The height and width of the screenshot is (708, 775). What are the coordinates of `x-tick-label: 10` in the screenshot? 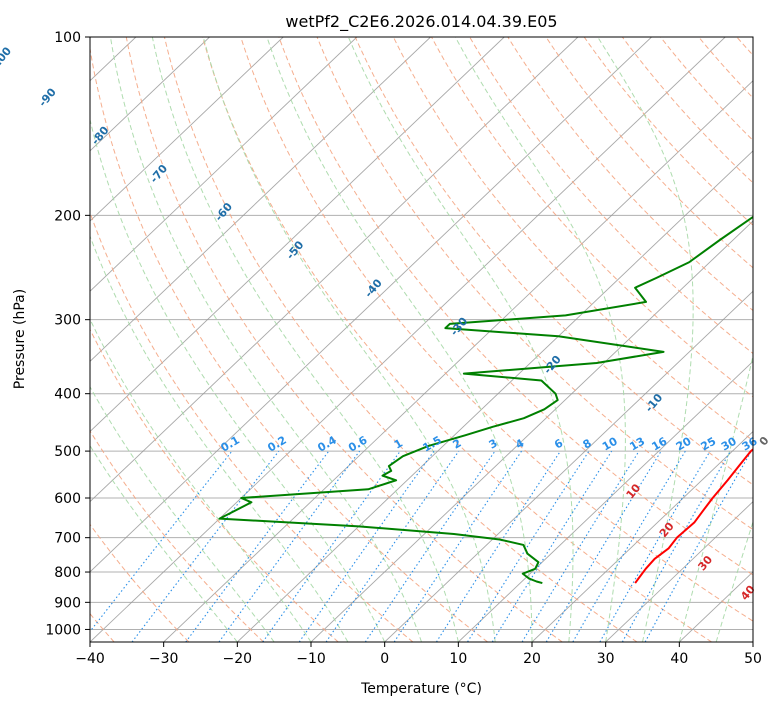 It's located at (458, 659).